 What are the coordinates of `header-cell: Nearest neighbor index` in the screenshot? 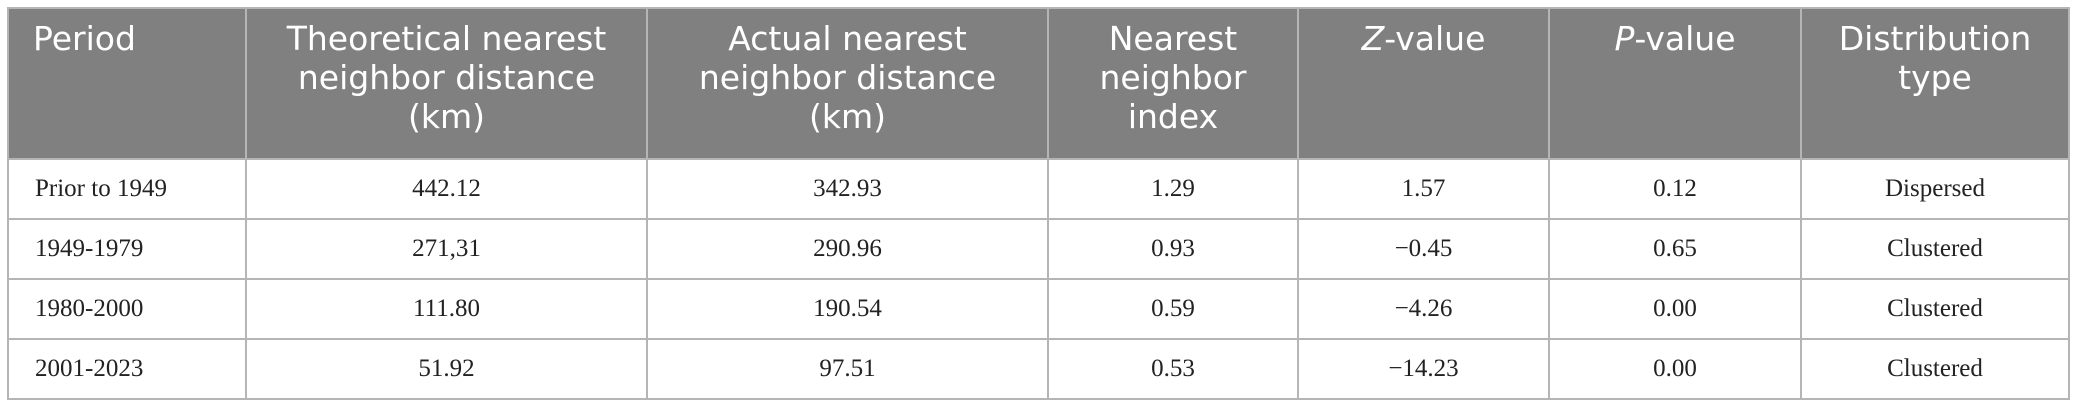 It's located at (1173, 83).